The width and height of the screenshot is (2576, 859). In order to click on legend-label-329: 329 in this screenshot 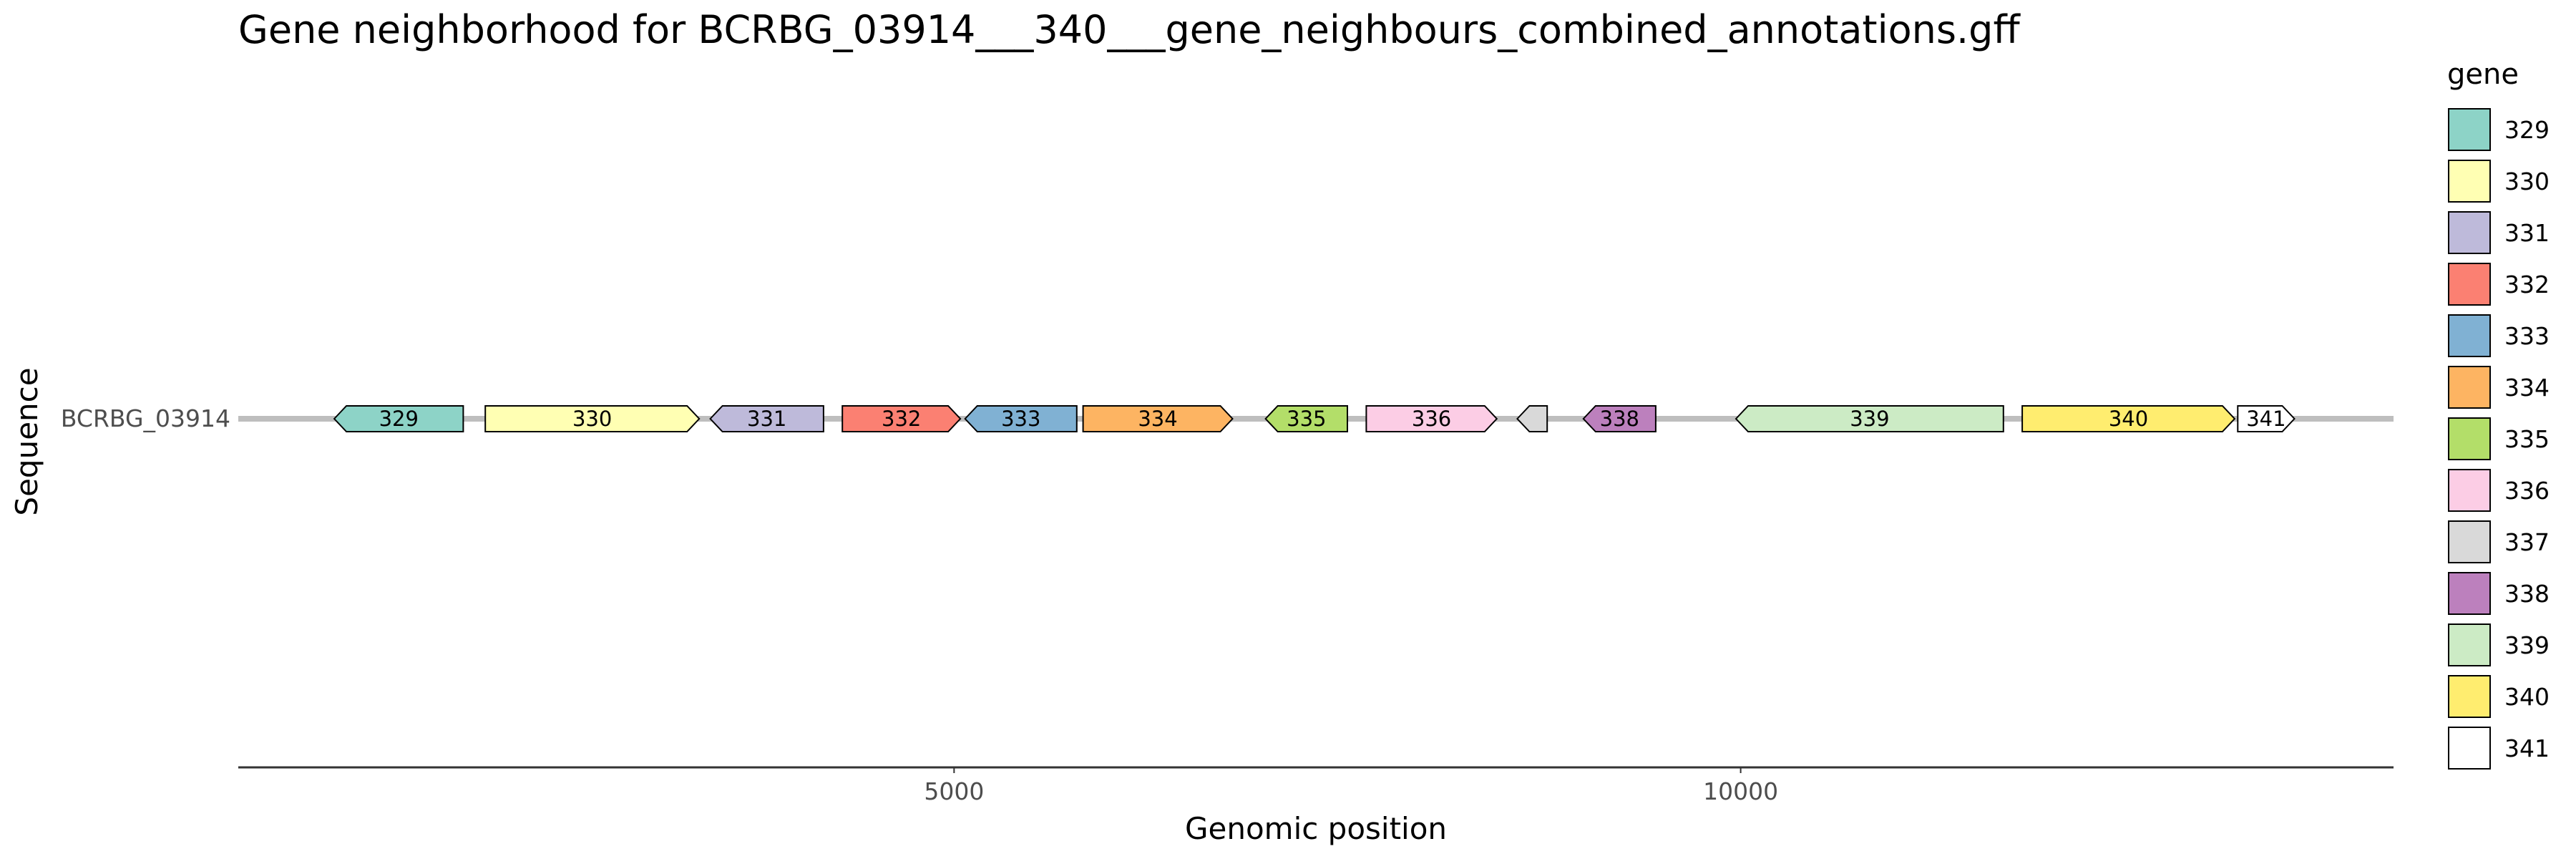, I will do `click(2527, 130)`.